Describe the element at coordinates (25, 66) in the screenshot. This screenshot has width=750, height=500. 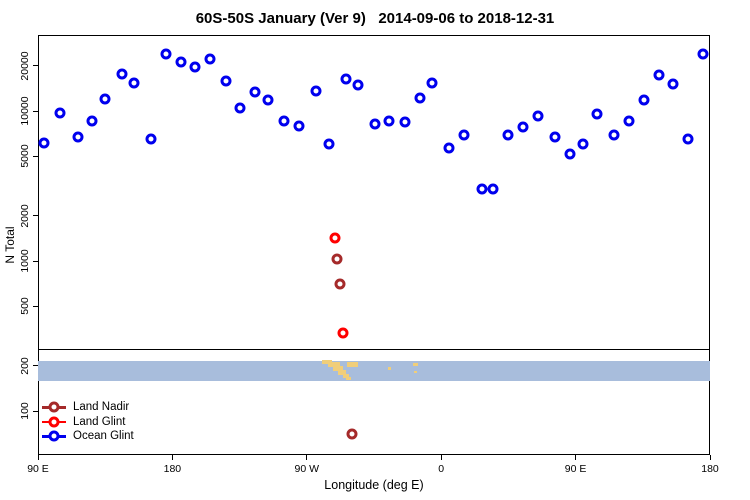
I see `y-tick-label: 20000` at that location.